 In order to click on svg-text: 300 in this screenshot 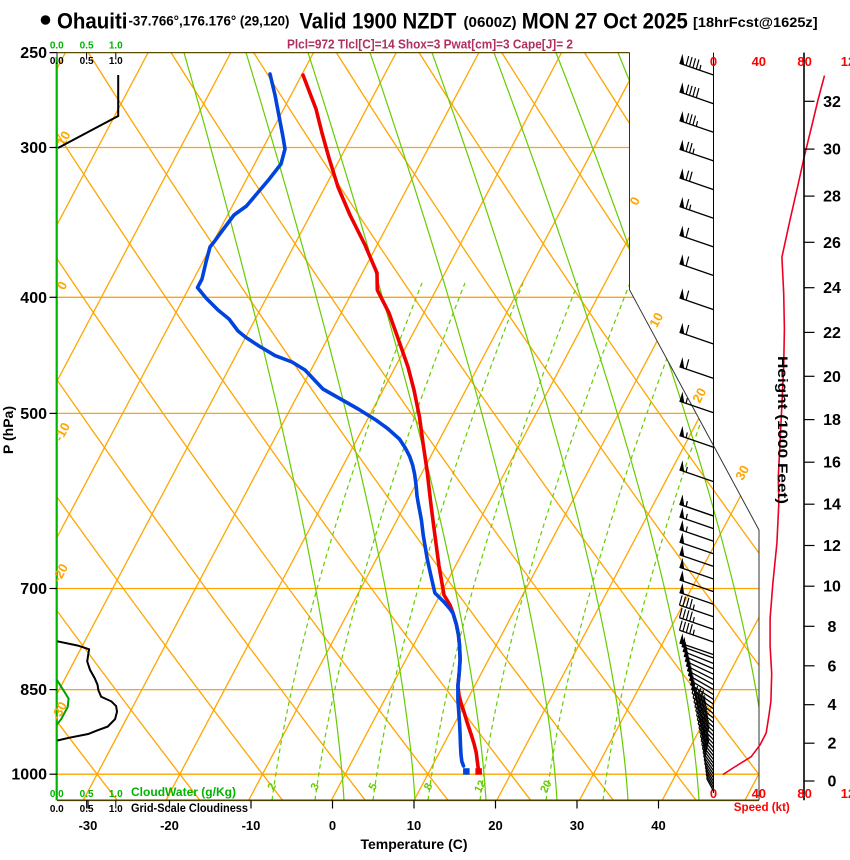, I will do `click(33, 148)`.